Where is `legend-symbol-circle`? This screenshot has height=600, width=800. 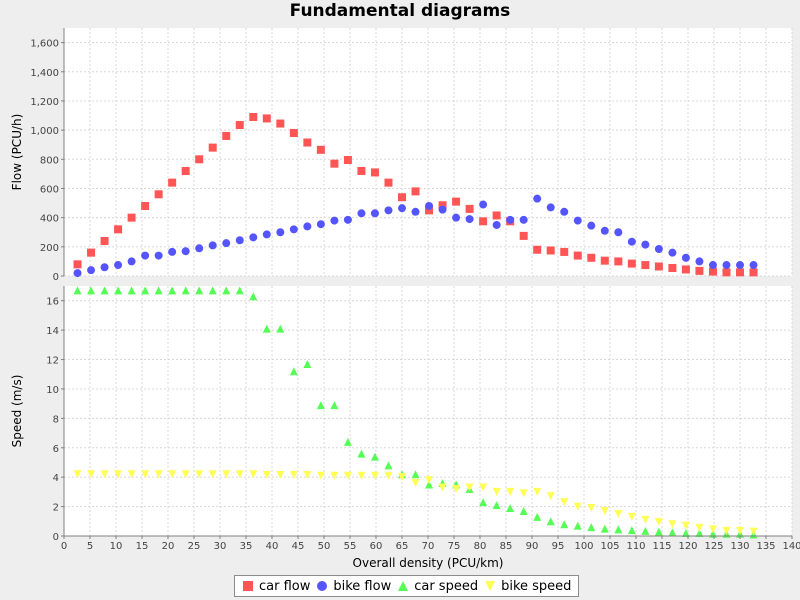
legend-symbol-circle is located at coordinates (322, 586).